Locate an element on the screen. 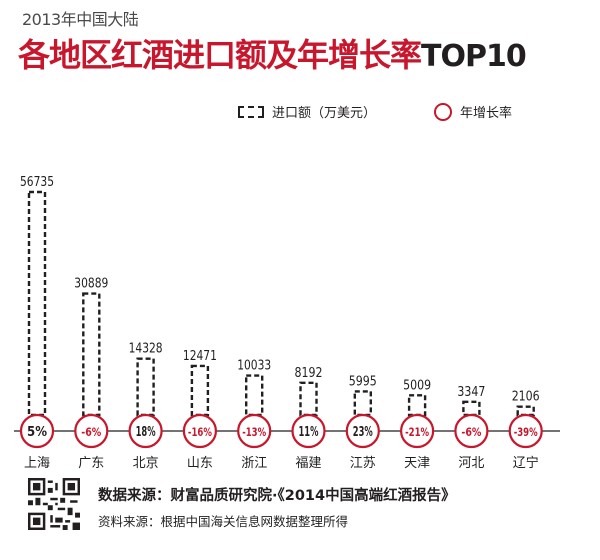 This screenshot has width=600, height=560. category-label-5: 福建 is located at coordinates (308, 463).